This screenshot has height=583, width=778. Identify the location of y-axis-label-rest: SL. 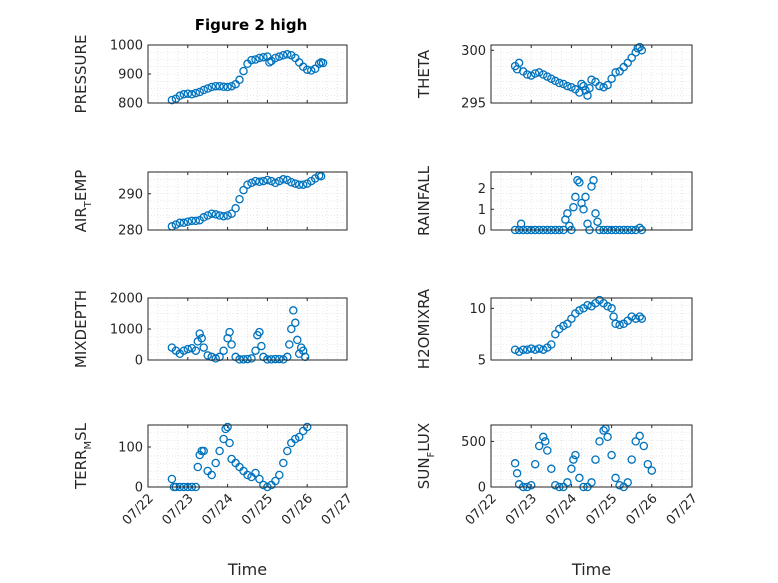
(81, 431).